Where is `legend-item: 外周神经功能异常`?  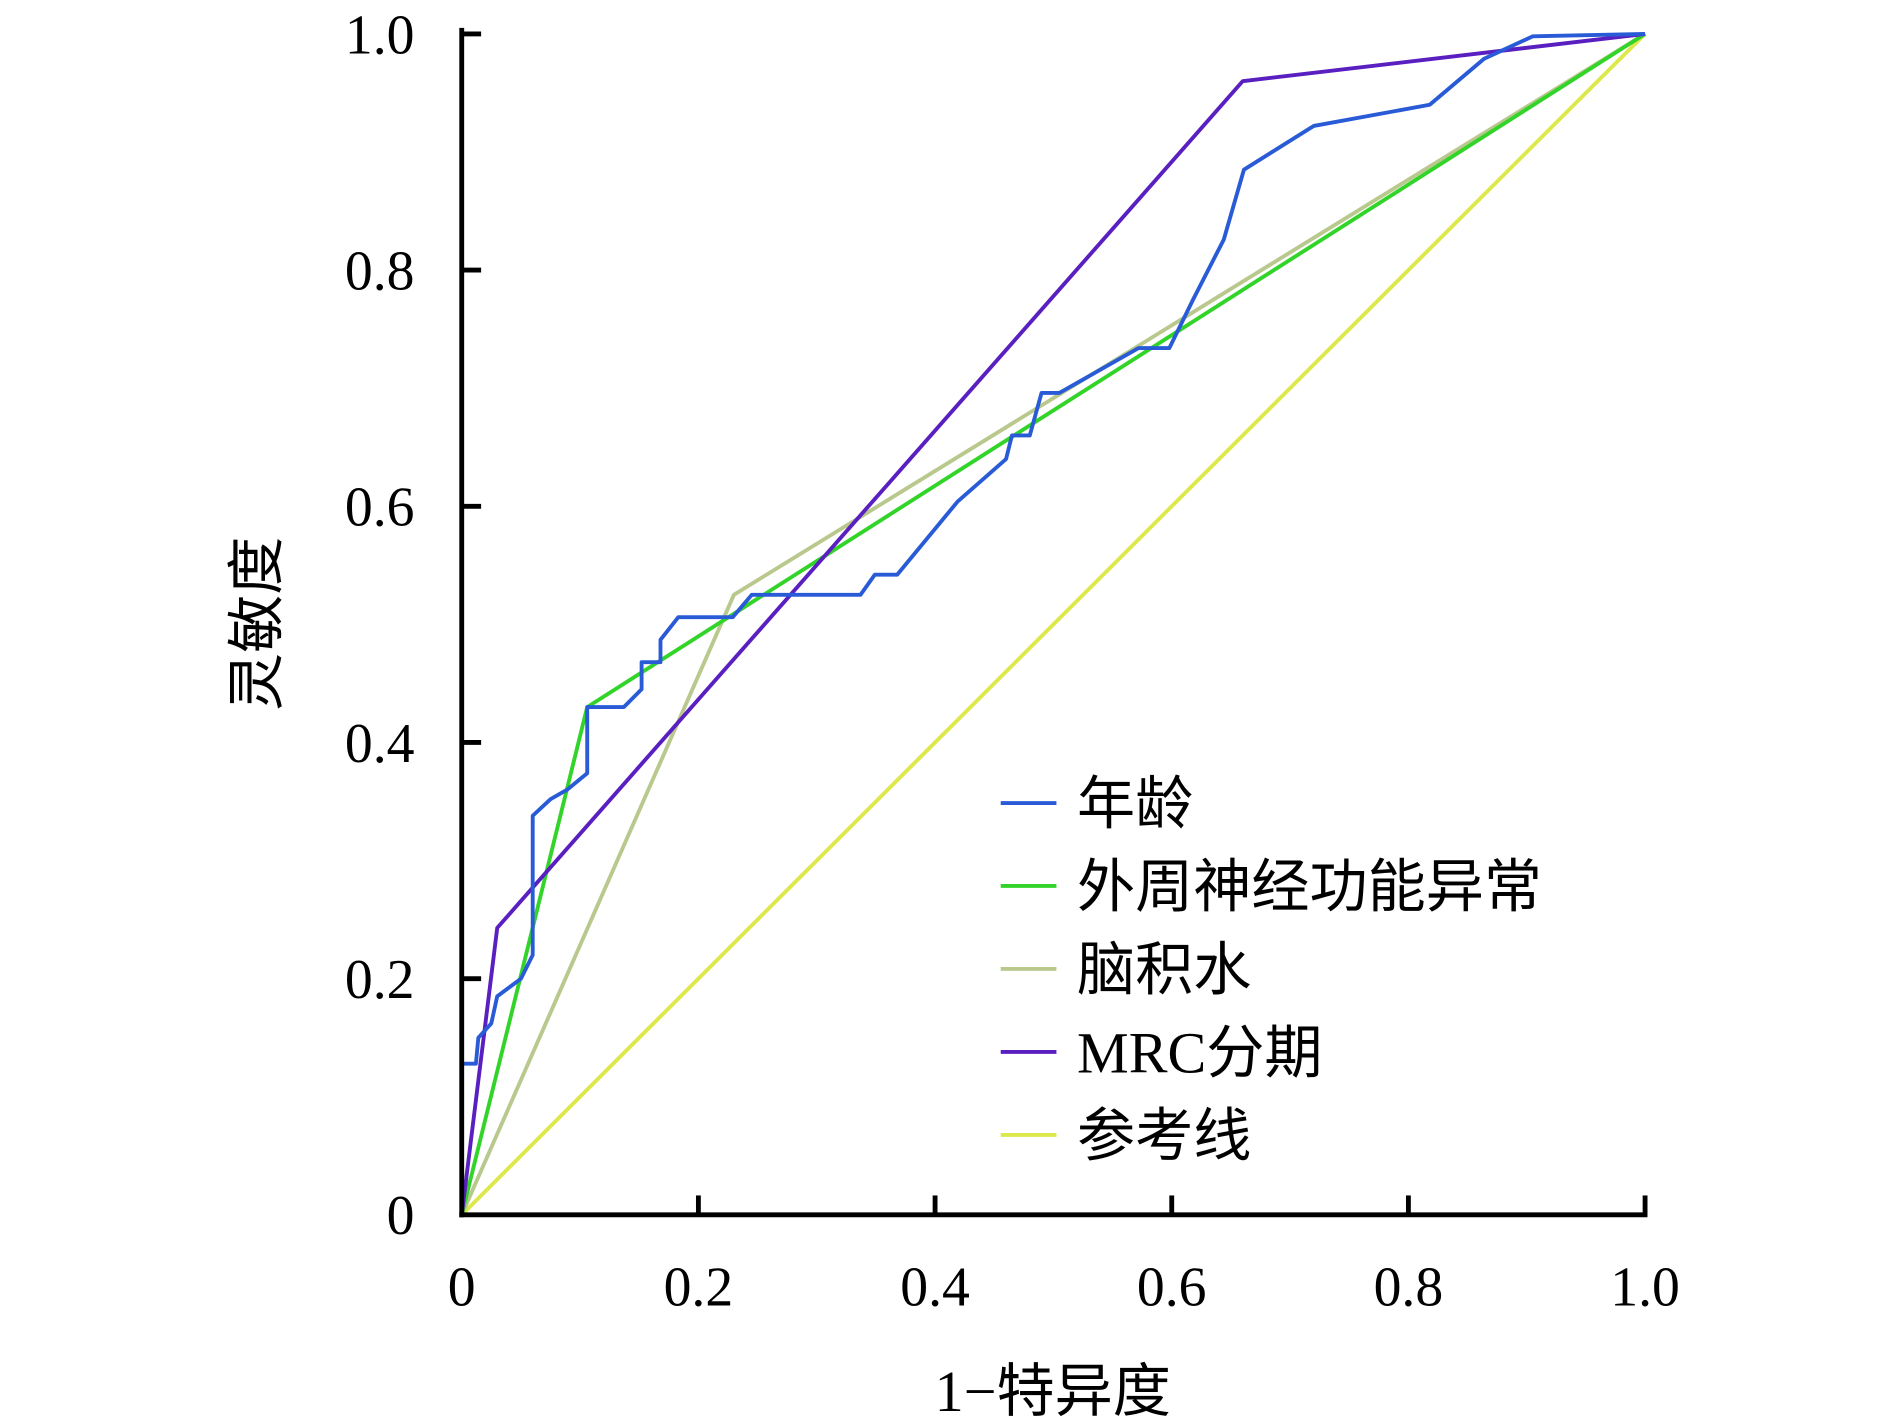 legend-item: 外周神经功能异常 is located at coordinates (1271, 887).